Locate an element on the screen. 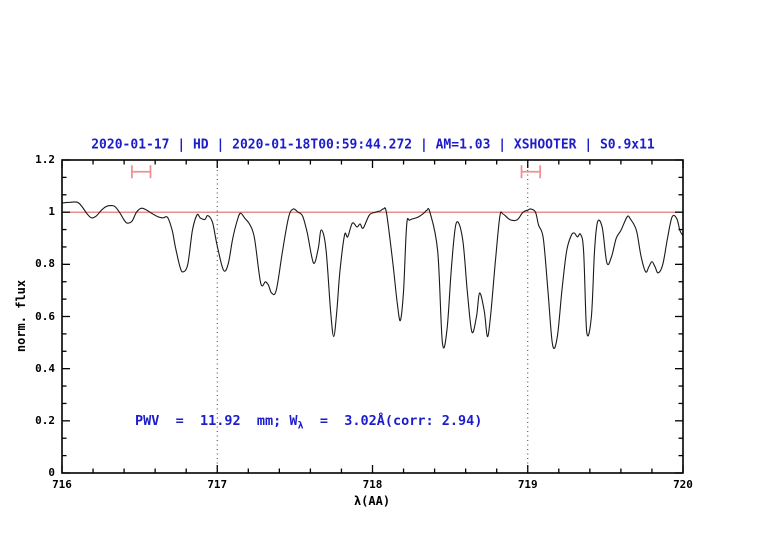 The image size is (782, 542). y-tick-label: 0.8 is located at coordinates (45, 264).